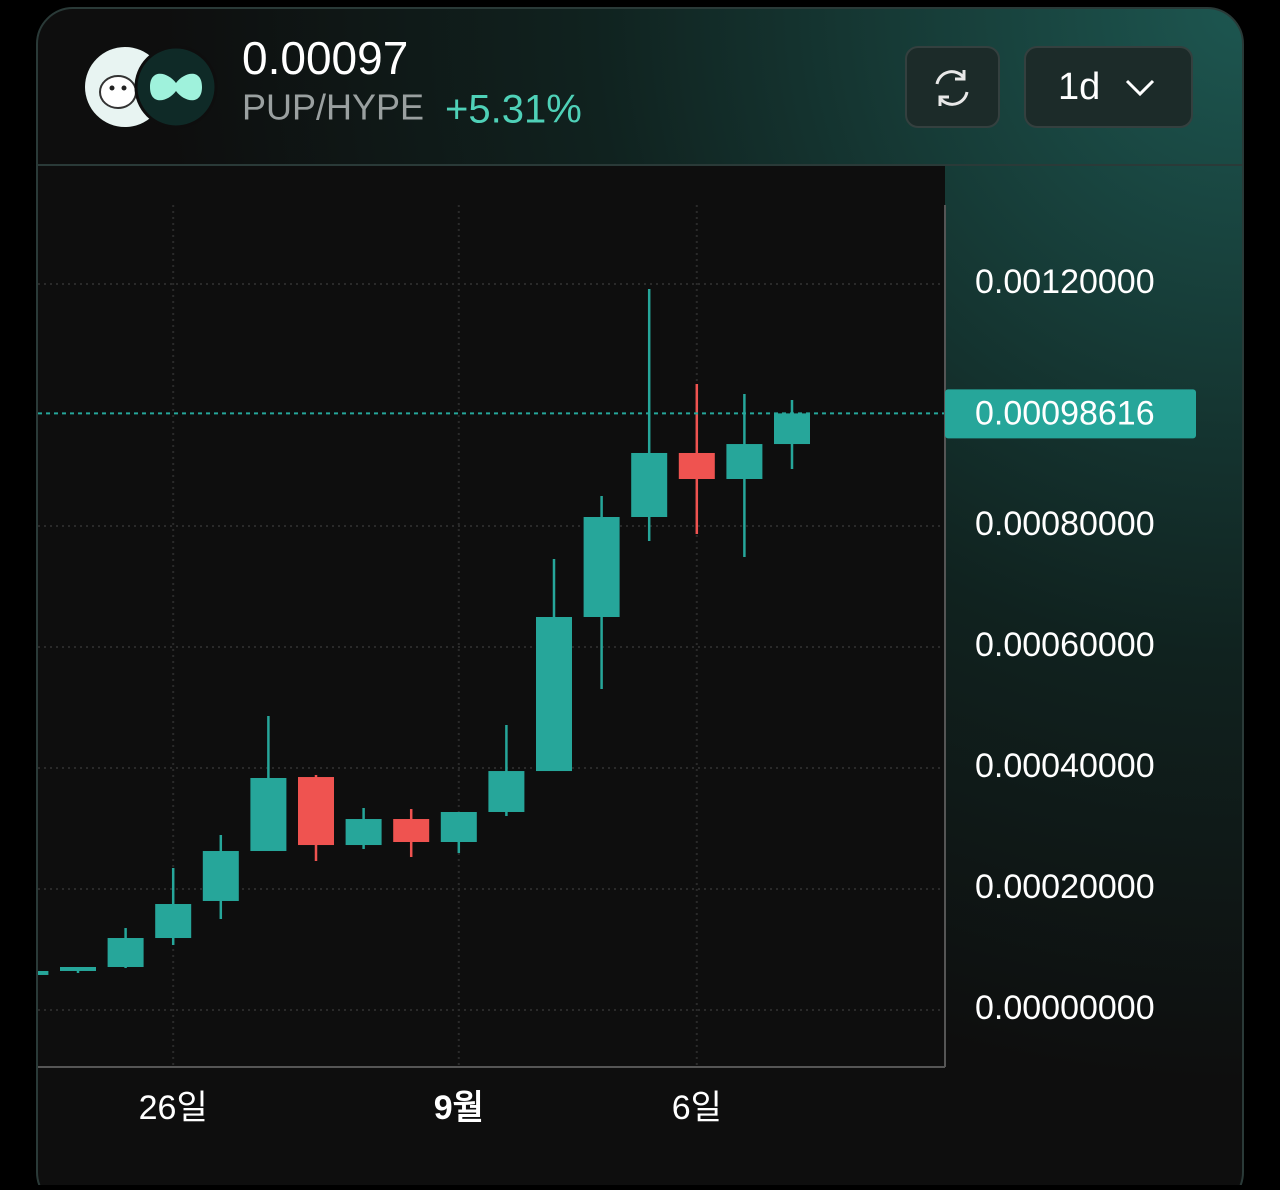  What do you see at coordinates (151, 87) in the screenshot?
I see `token-icons` at bounding box center [151, 87].